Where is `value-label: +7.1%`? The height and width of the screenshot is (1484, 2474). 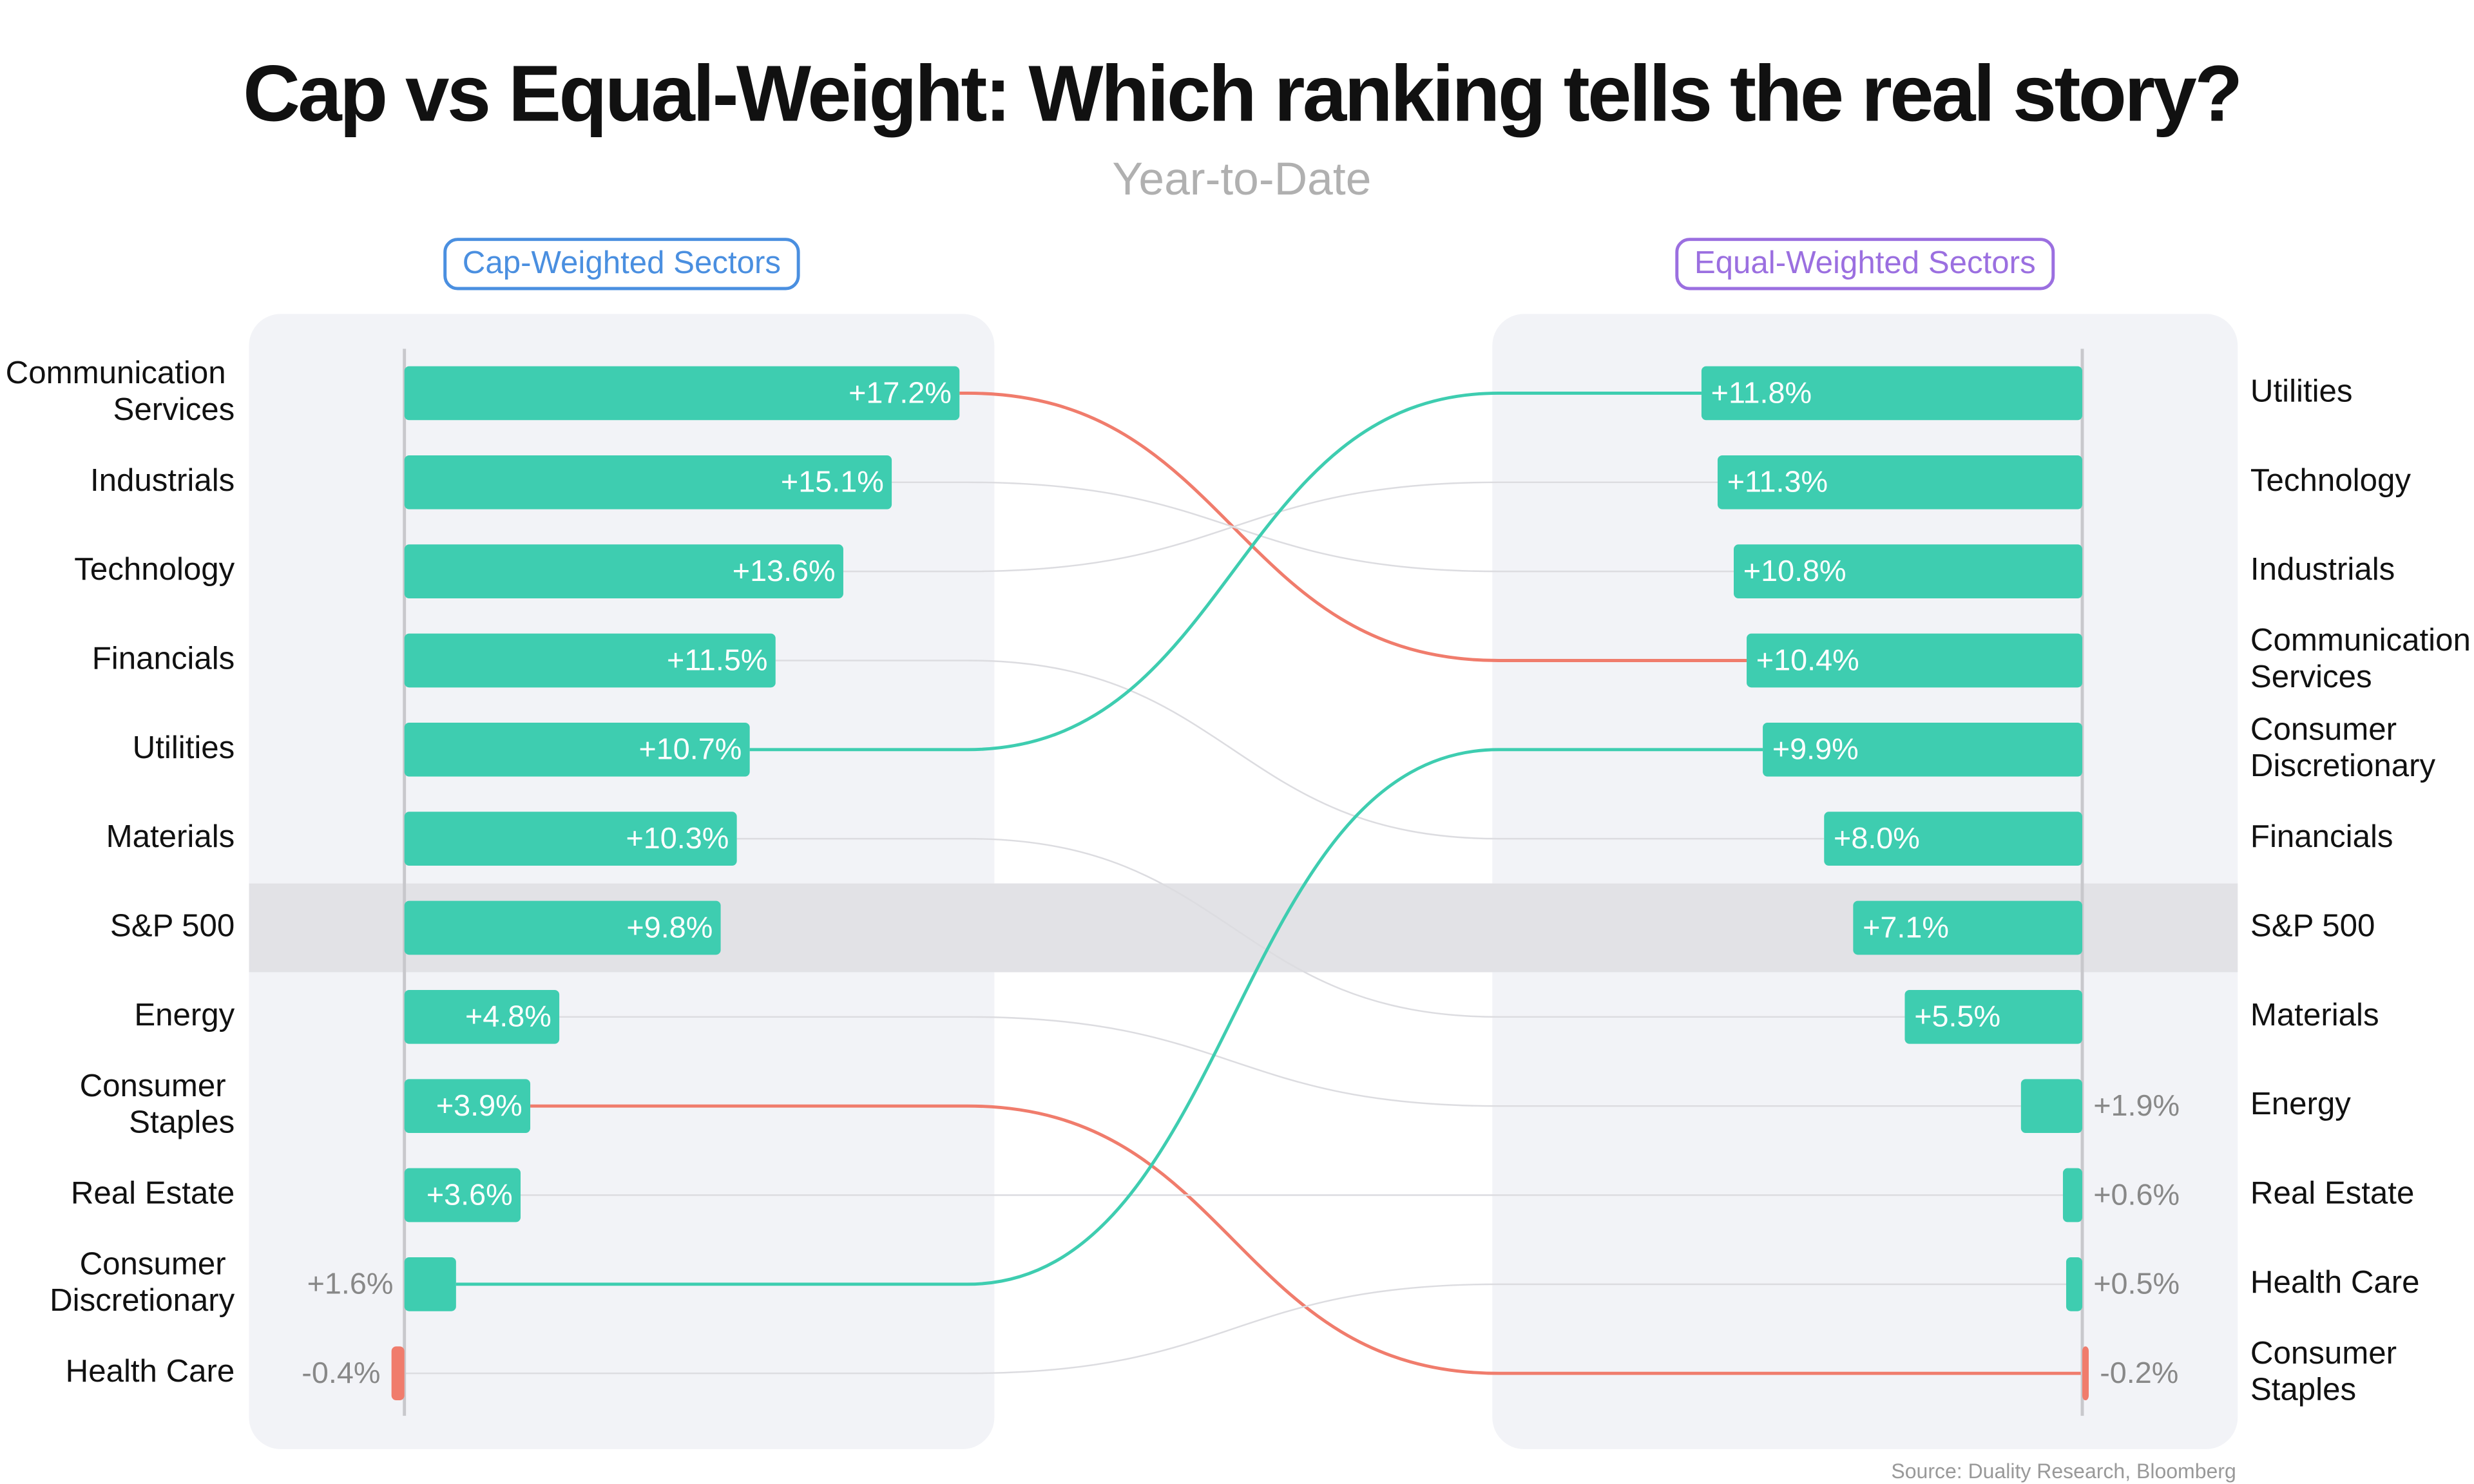 value-label: +7.1% is located at coordinates (1906, 927).